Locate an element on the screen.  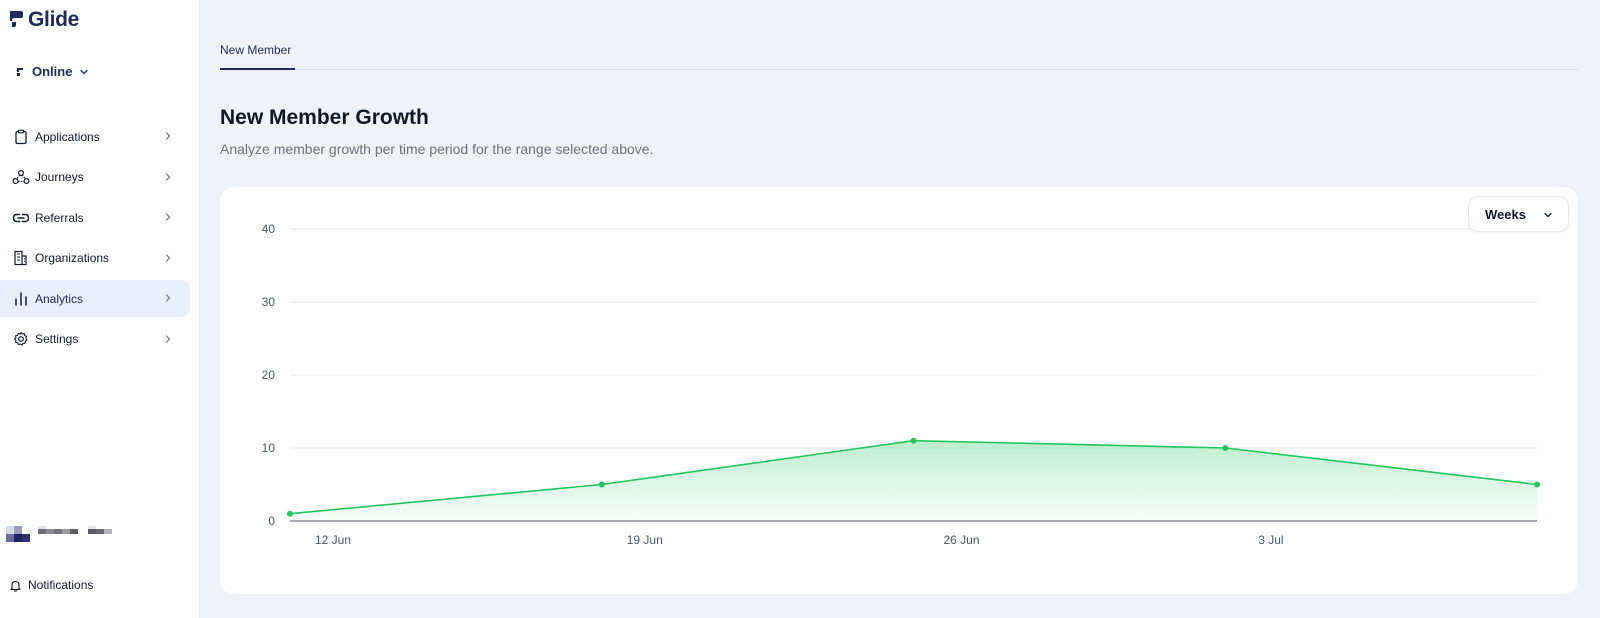
sidebar-item-label: Settings is located at coordinates (57, 339).